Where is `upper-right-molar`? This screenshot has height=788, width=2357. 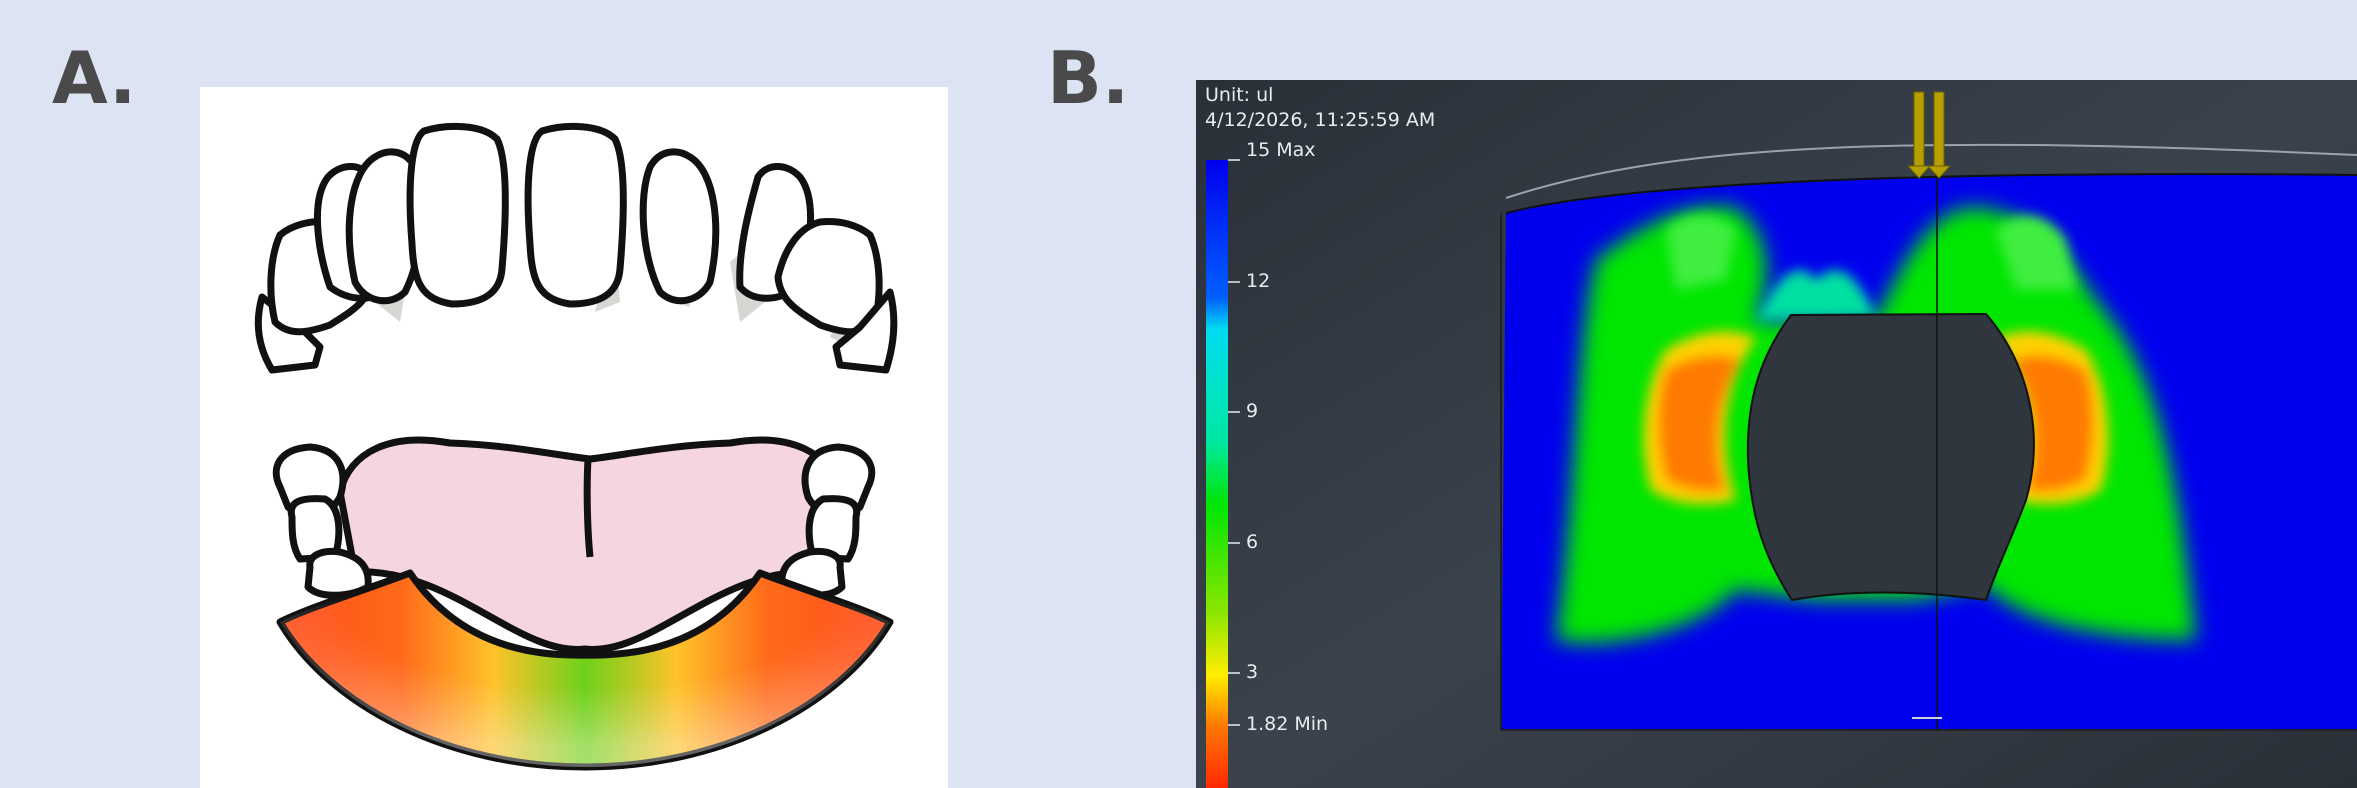 upper-right-molar is located at coordinates (865, 331).